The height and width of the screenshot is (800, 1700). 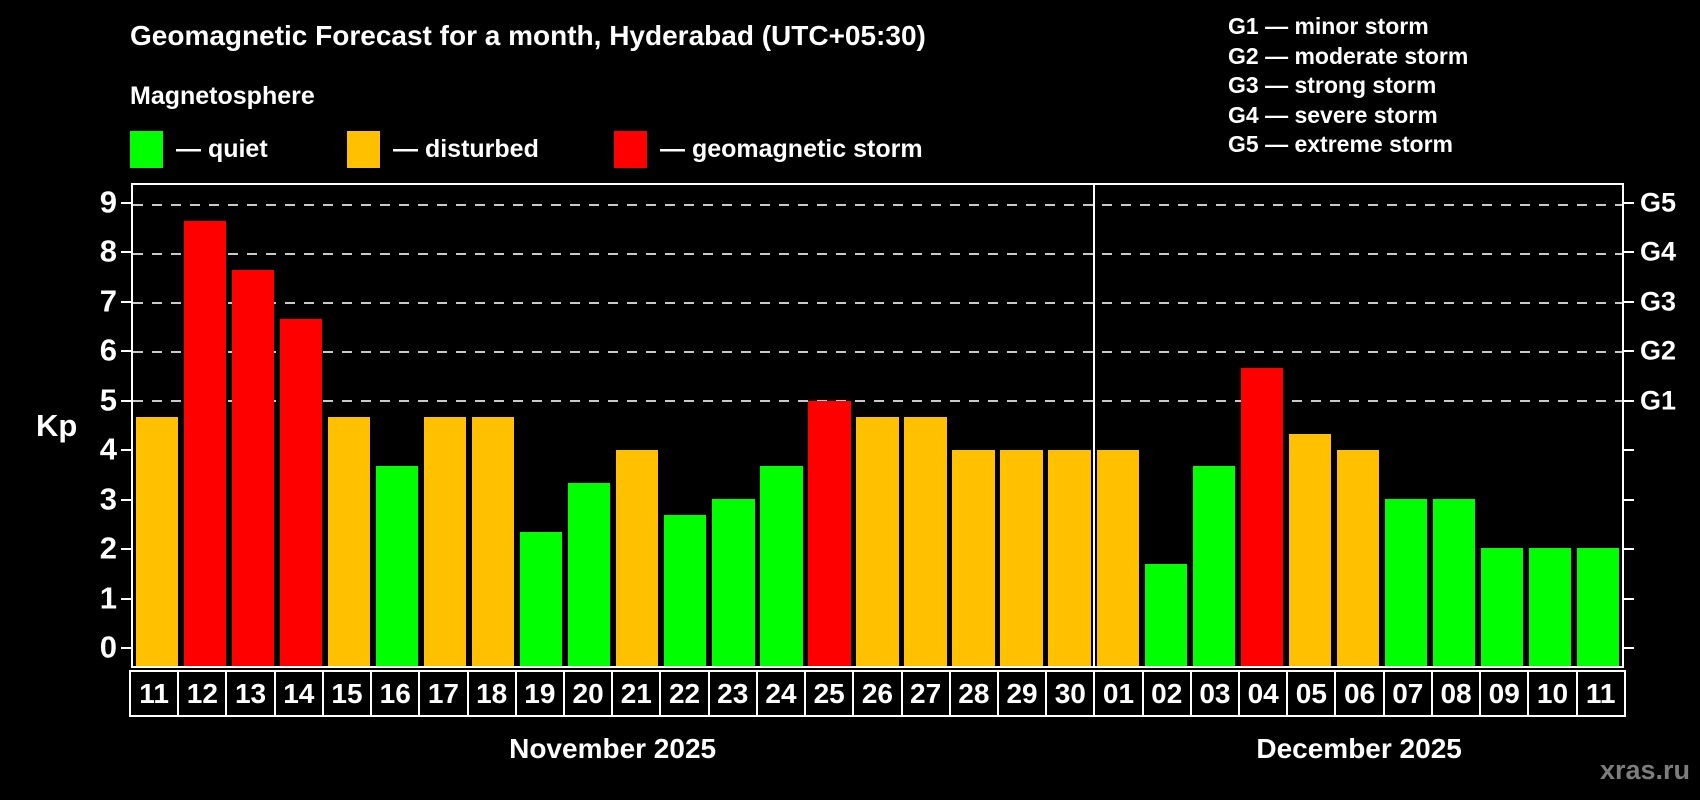 I want to click on day-label-04: 04, so click(x=1263, y=693).